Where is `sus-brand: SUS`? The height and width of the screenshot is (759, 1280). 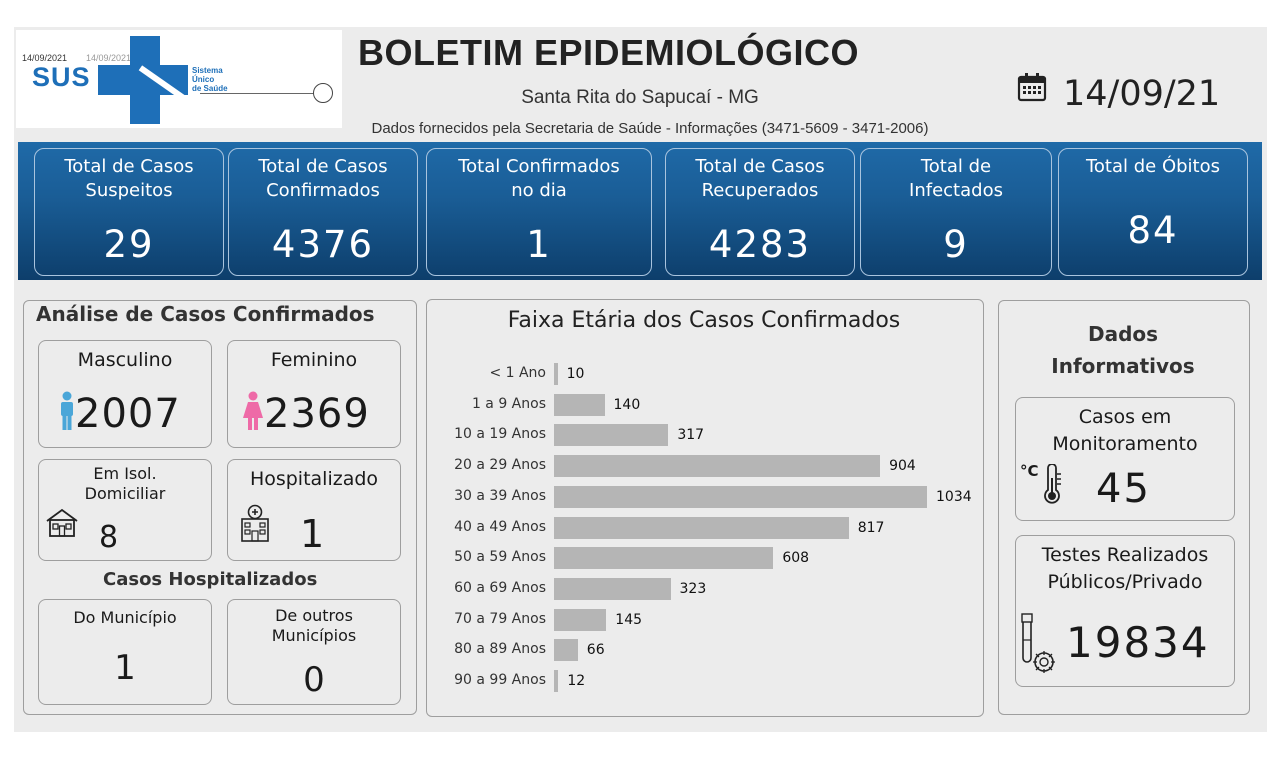
sus-brand: SUS is located at coordinates (61, 77).